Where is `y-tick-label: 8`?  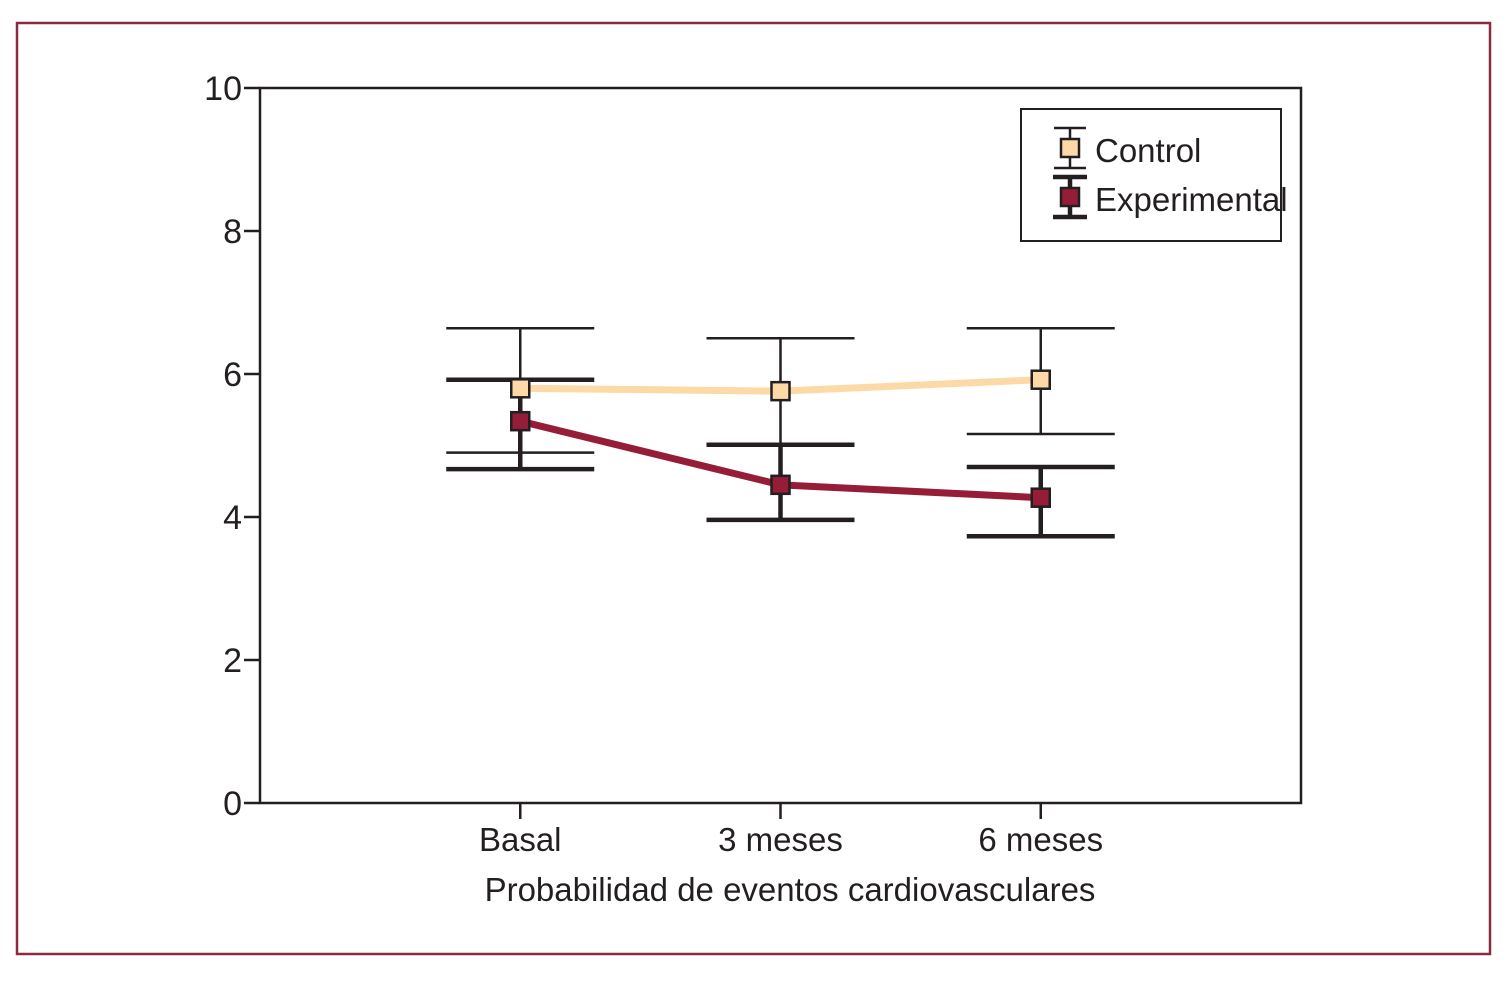
y-tick-label: 8 is located at coordinates (232, 232).